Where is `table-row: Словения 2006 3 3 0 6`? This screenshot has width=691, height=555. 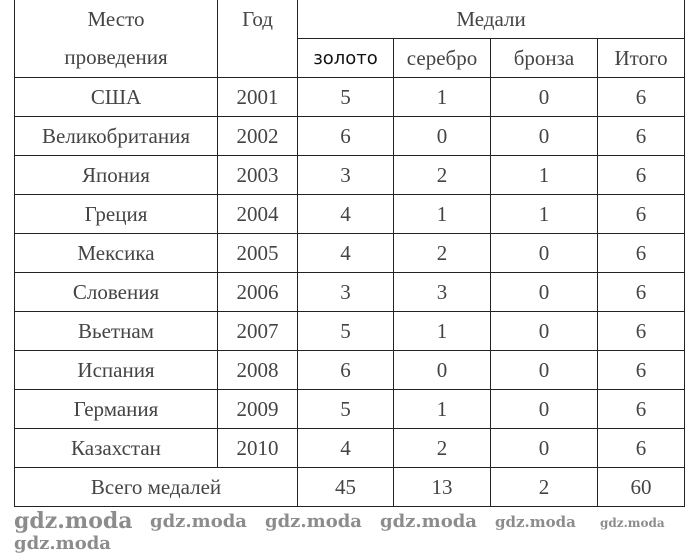
table-row: Словения 2006 3 3 0 6 is located at coordinates (350, 292).